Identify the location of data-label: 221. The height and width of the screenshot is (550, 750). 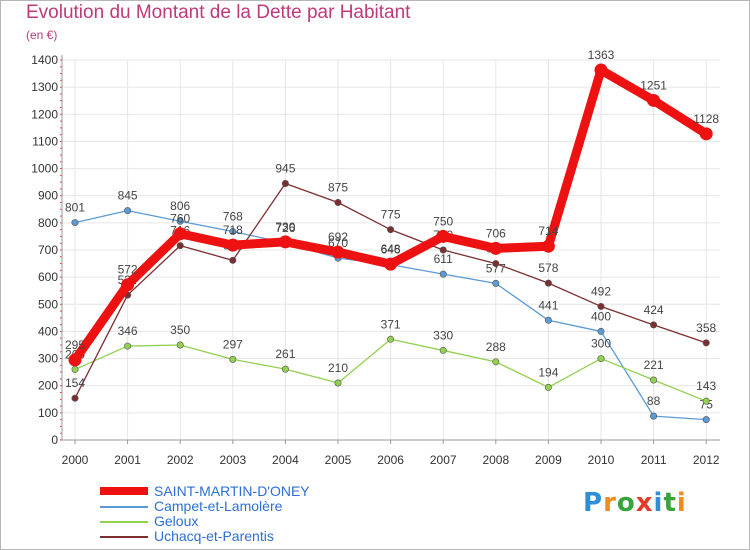
(654, 365).